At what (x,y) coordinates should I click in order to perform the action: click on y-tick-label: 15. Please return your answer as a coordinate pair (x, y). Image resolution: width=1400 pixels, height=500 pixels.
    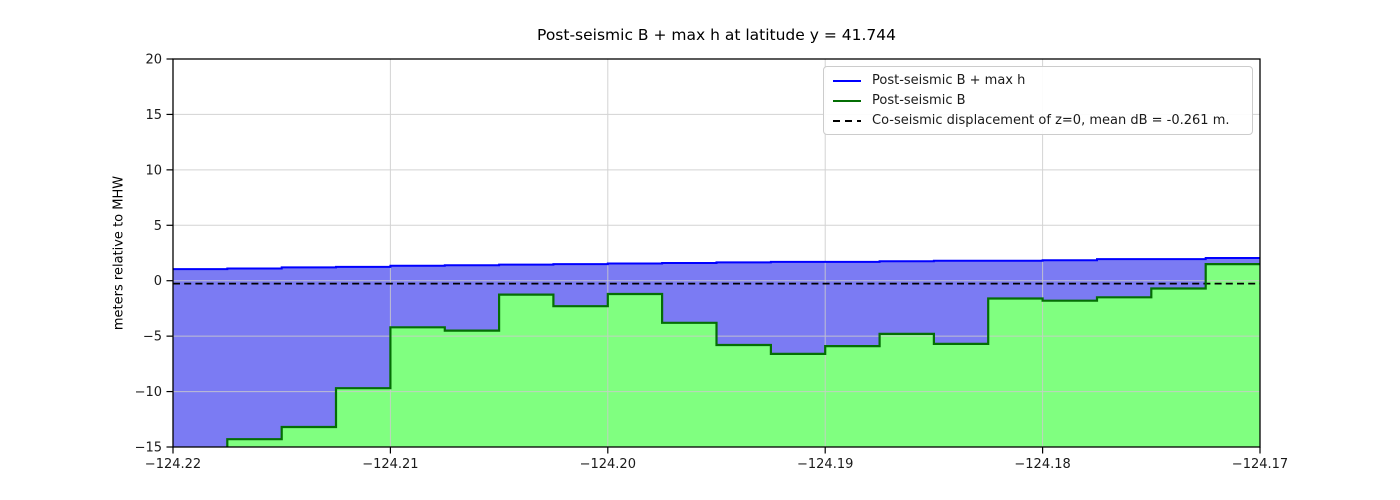
    Looking at the image, I should click on (153, 115).